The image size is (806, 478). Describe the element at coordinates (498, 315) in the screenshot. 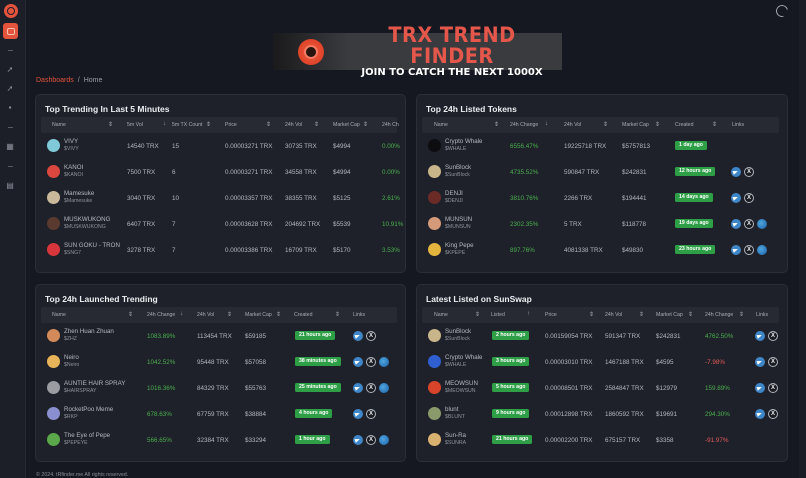

I see `col-listed: Listed` at that location.